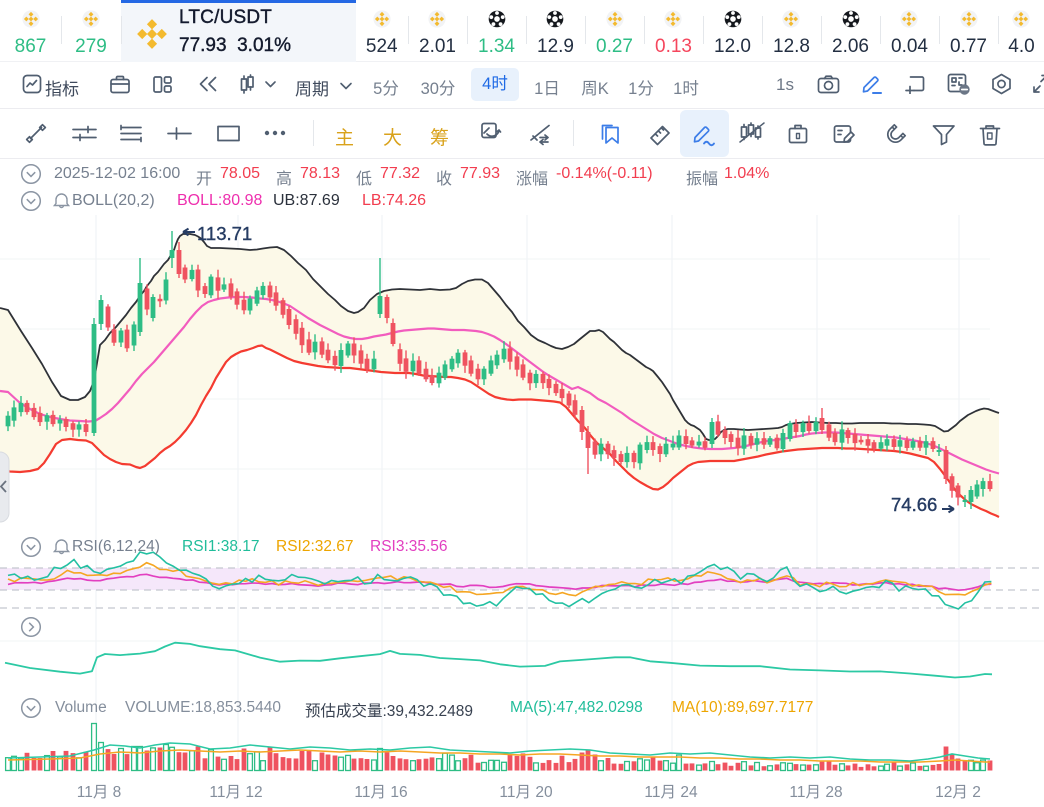  I want to click on svg-text: 74.66, so click(914, 504).